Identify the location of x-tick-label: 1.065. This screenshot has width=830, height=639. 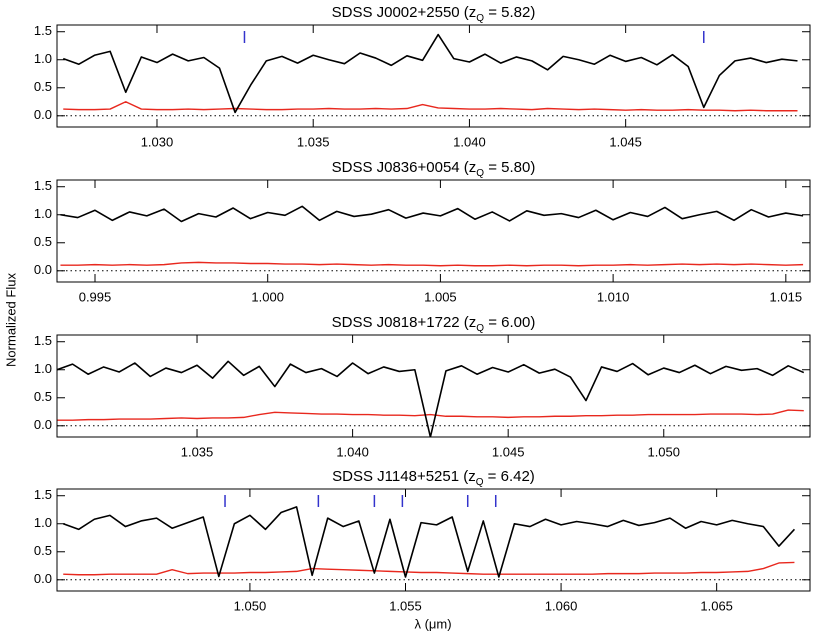
(716, 605).